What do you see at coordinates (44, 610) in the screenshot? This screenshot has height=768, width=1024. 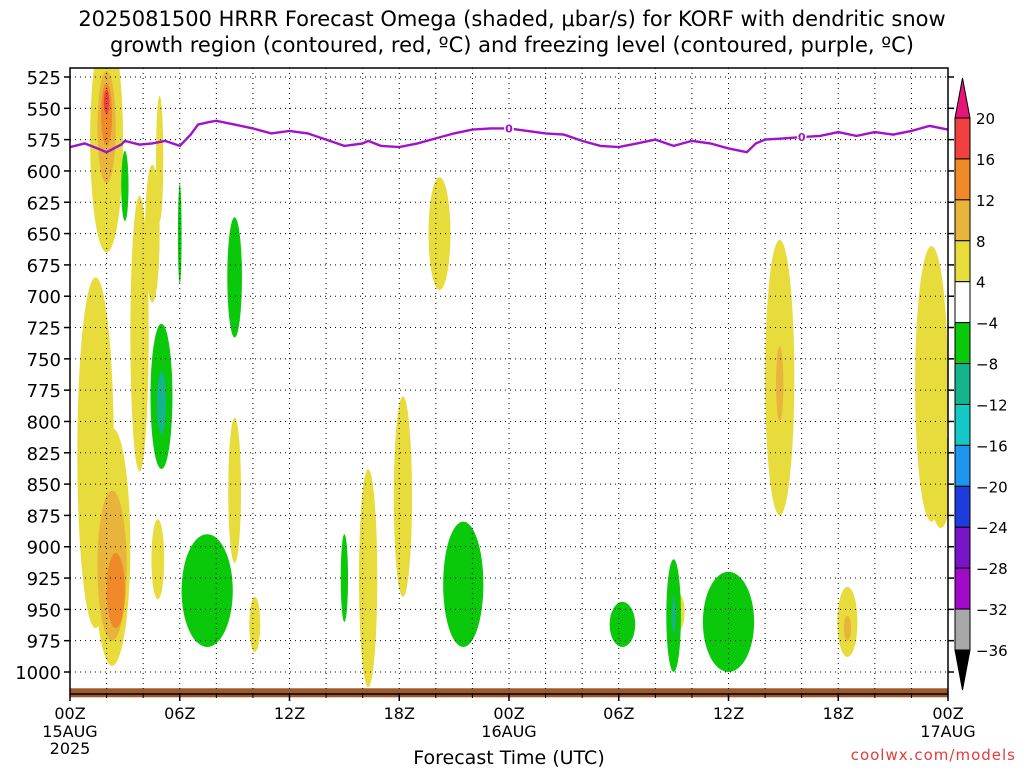 I see `y-tick-label-950: 950` at bounding box center [44, 610].